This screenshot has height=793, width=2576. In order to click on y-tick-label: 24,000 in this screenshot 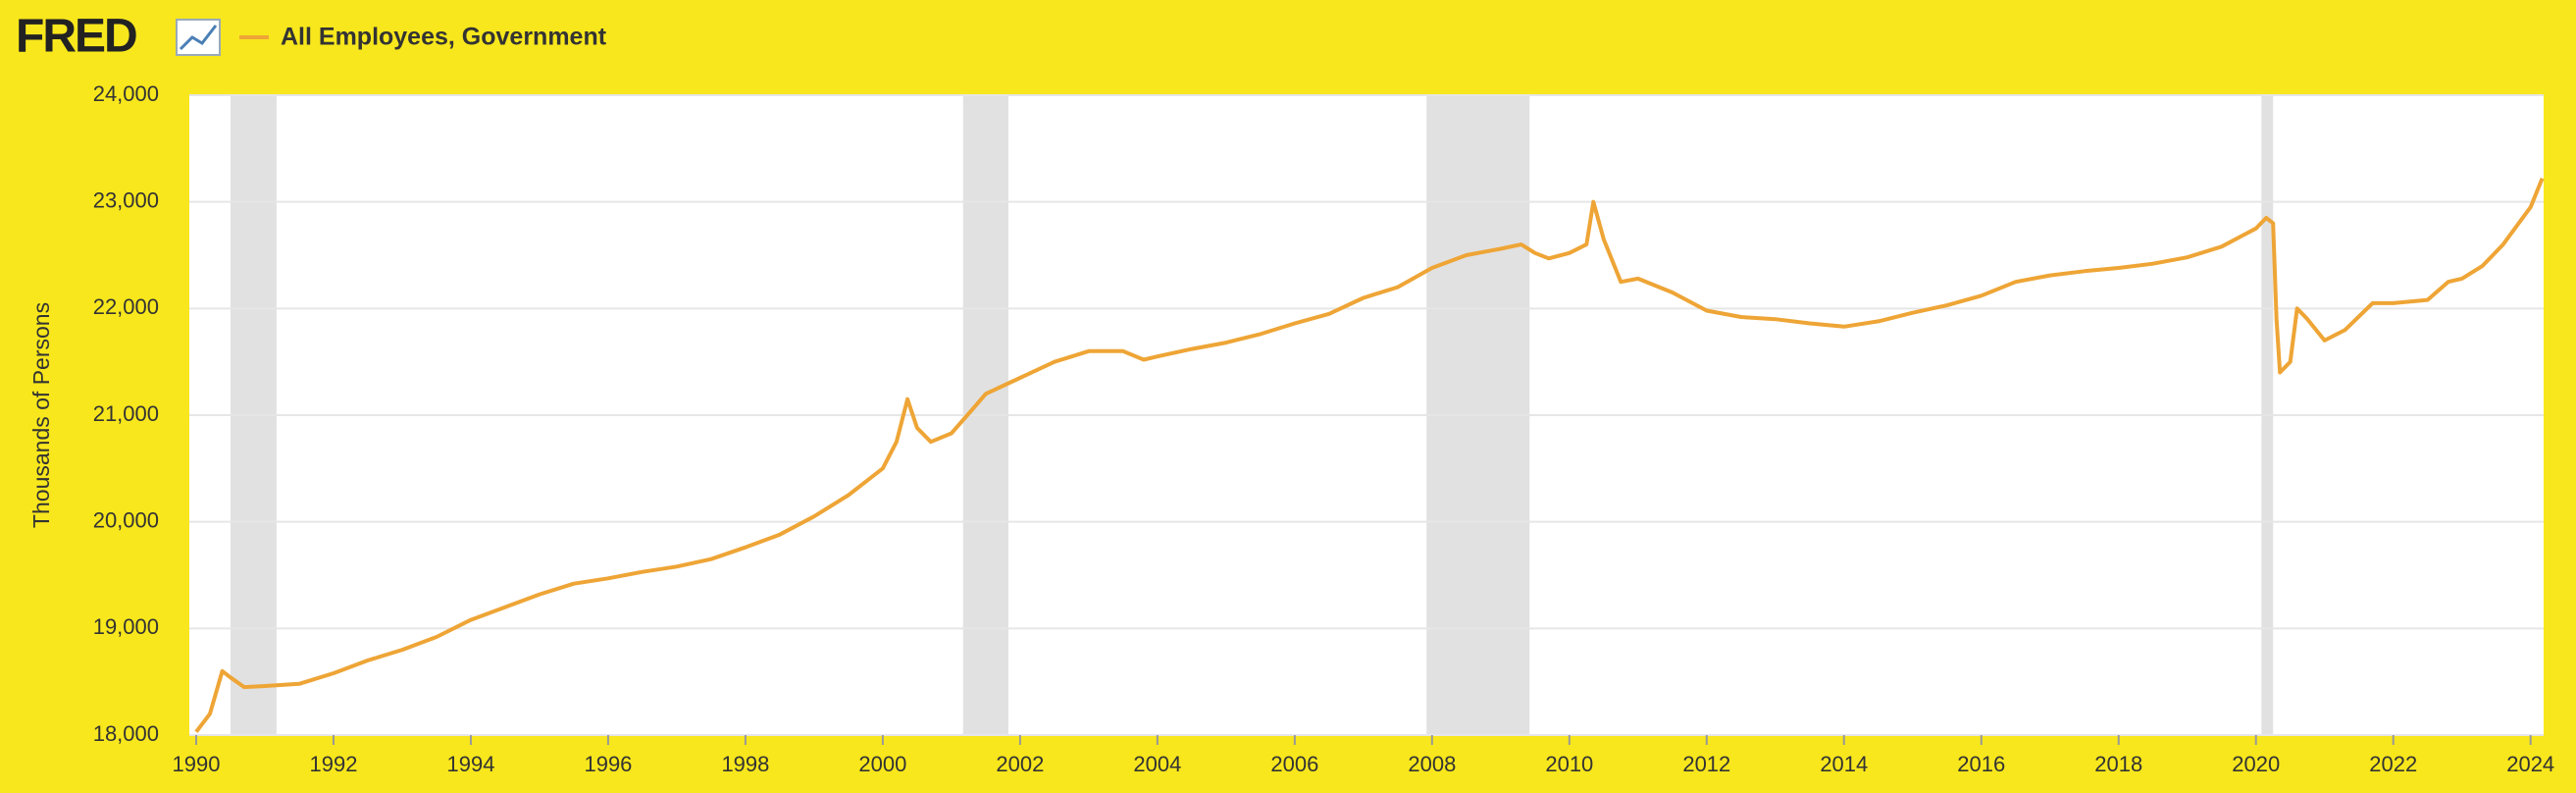, I will do `click(126, 94)`.